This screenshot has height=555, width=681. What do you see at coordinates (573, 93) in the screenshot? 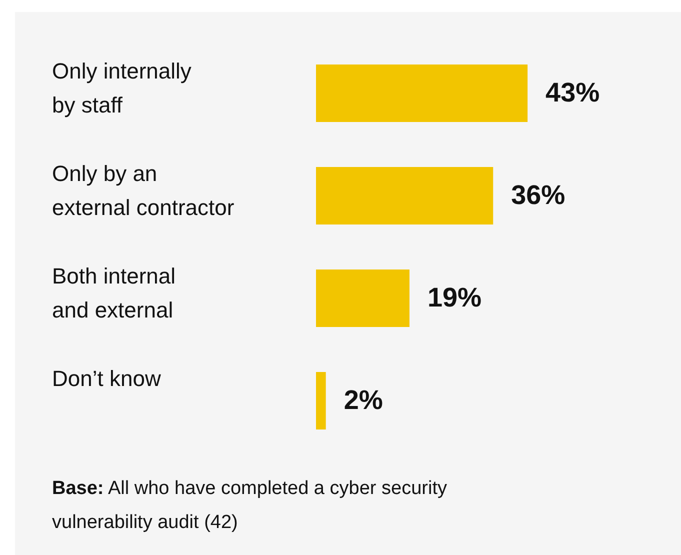
I see `data-label: 43%` at bounding box center [573, 93].